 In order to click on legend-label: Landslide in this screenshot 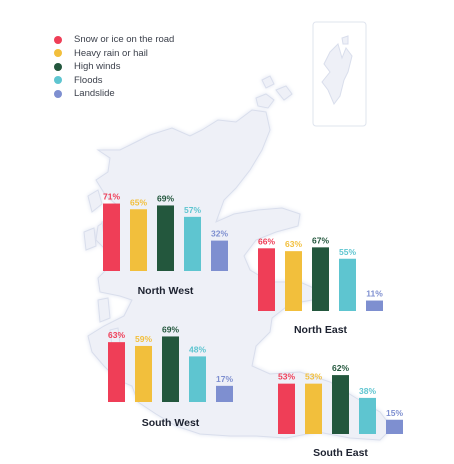, I will do `click(94, 93)`.